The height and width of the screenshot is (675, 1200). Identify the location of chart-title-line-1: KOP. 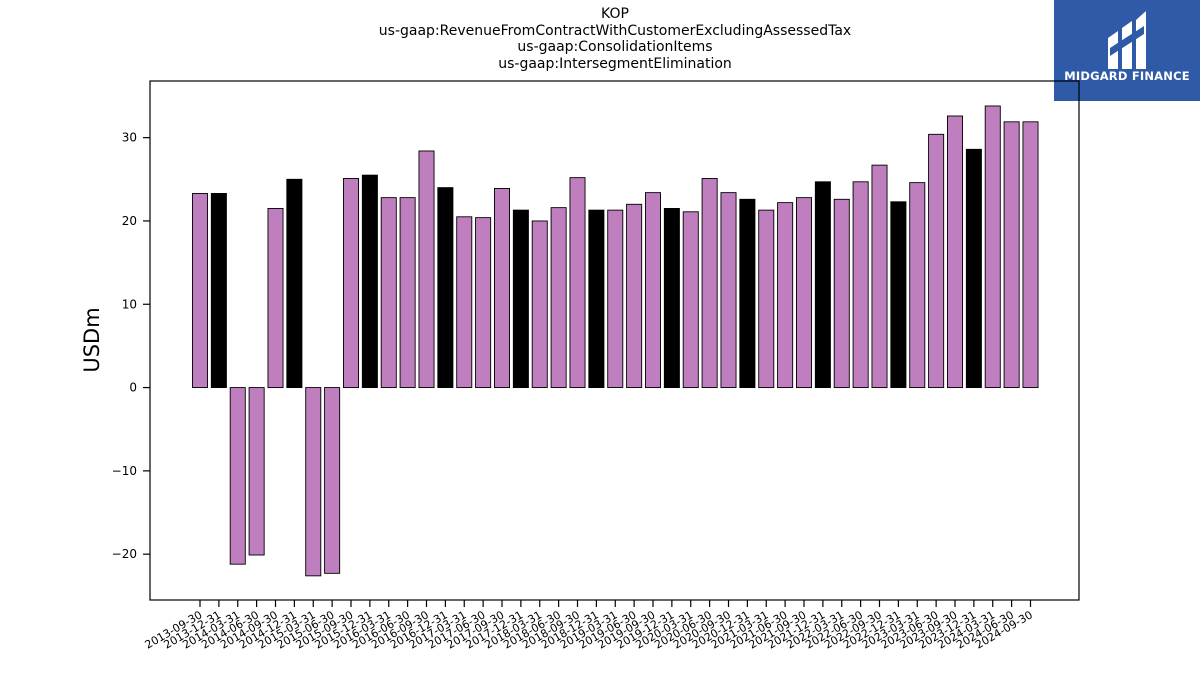
(615, 14).